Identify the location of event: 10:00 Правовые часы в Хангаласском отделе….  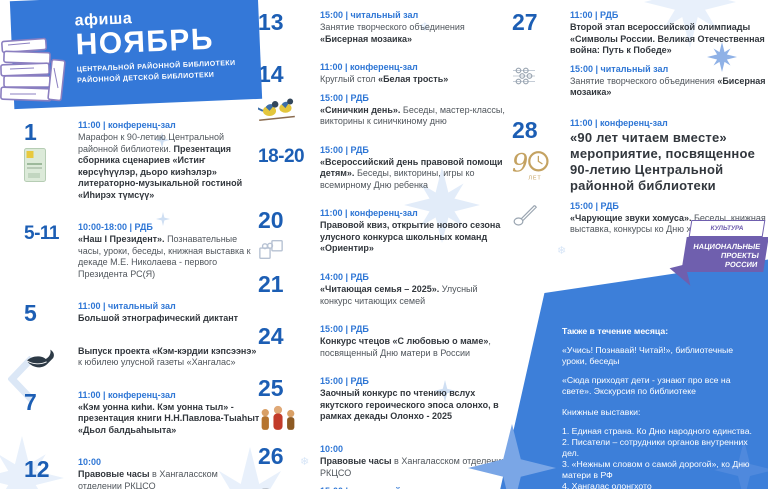
(170, 473).